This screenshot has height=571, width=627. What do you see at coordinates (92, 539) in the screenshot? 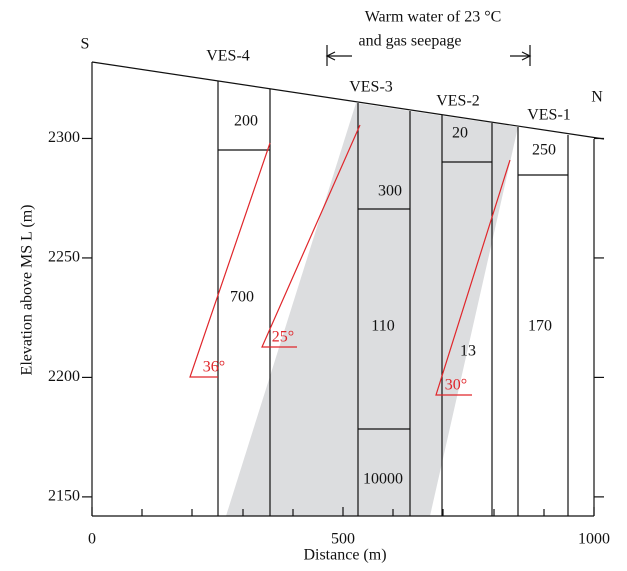
I see `x-tick-label: 0` at bounding box center [92, 539].